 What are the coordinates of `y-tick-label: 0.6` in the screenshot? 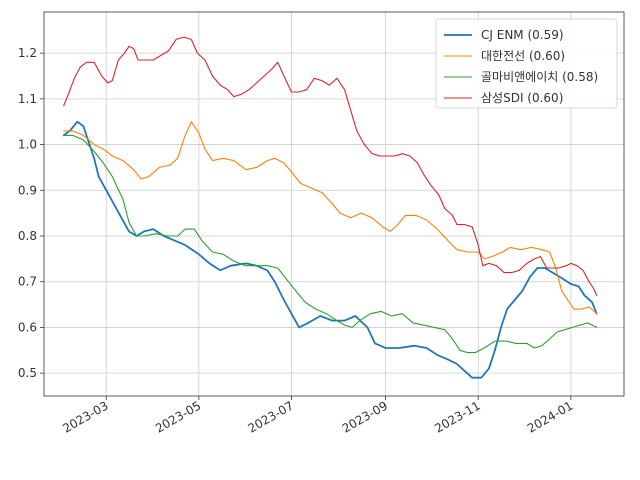 It's located at (27, 327).